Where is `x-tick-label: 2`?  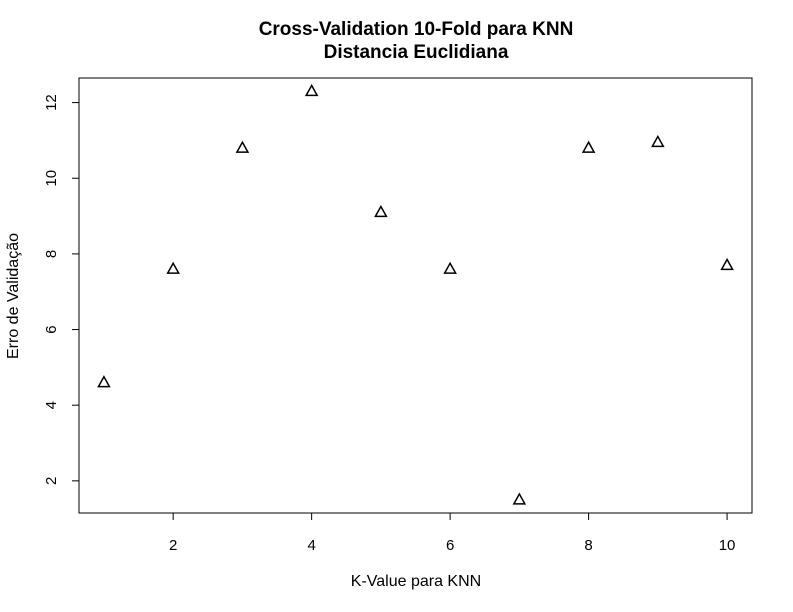 x-tick-label: 2 is located at coordinates (173, 545).